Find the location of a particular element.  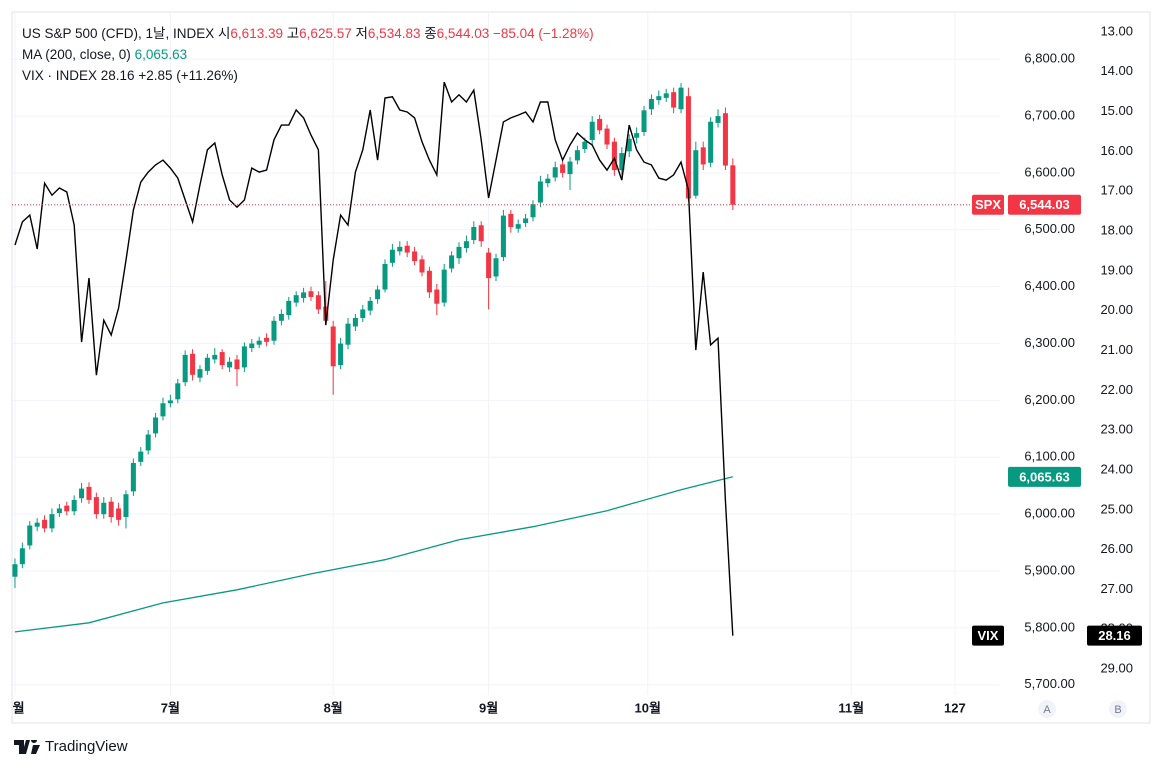

y-tick-label: 6,500.00 is located at coordinates (1049, 228).